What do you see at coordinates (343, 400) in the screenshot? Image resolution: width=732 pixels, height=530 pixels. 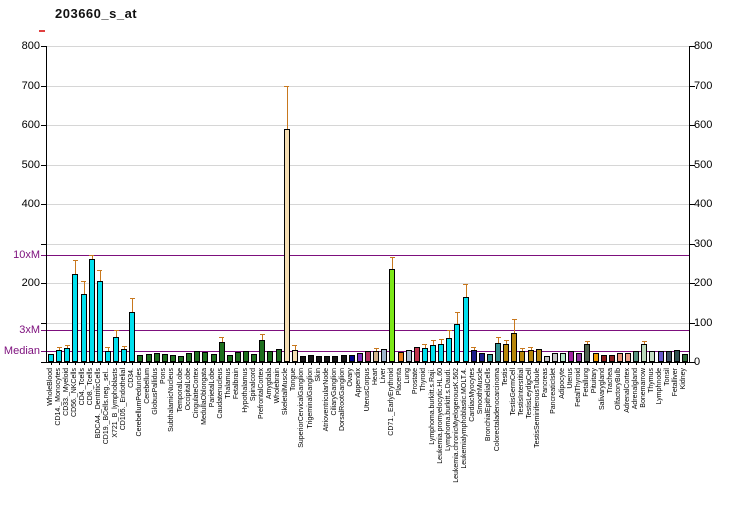 I see `x-axis-label: DorsalRootGanglion` at bounding box center [343, 400].